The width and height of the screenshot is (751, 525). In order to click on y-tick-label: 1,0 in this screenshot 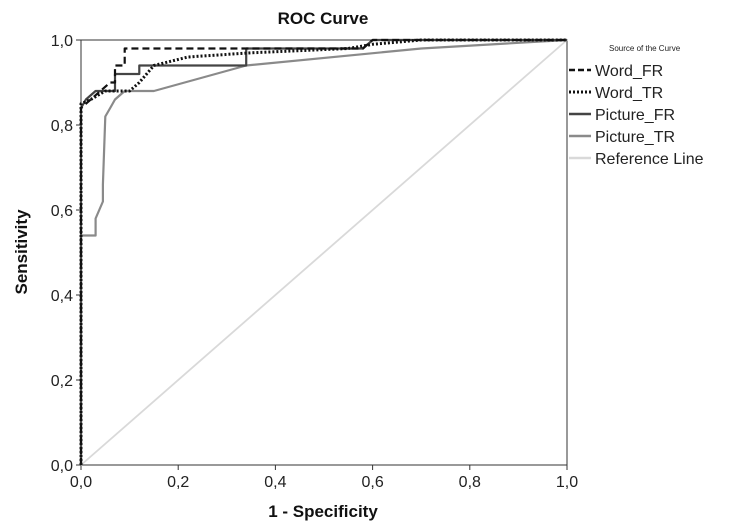, I will do `click(62, 41)`.